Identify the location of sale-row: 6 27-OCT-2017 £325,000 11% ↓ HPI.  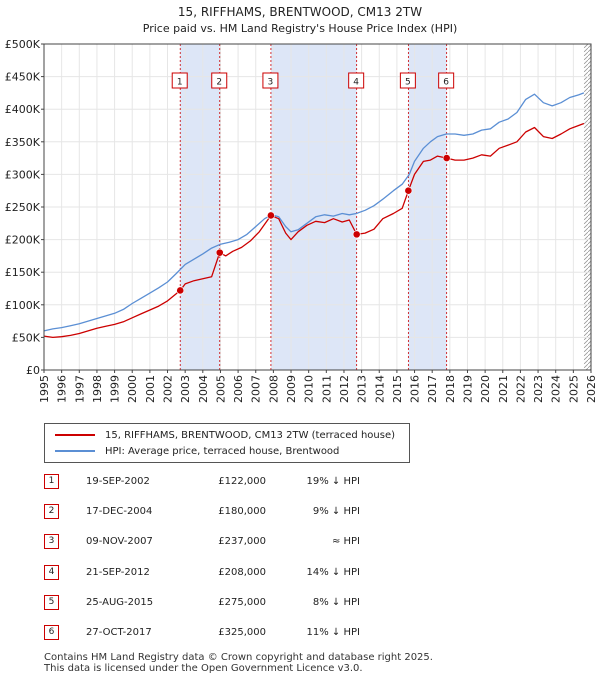
(214, 633).